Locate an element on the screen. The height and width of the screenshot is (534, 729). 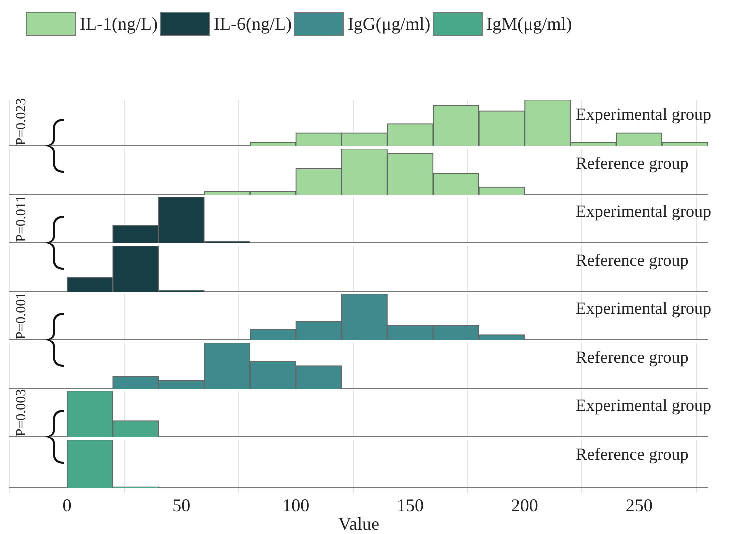
legend-label: IgM(μg/ml) is located at coordinates (529, 24).